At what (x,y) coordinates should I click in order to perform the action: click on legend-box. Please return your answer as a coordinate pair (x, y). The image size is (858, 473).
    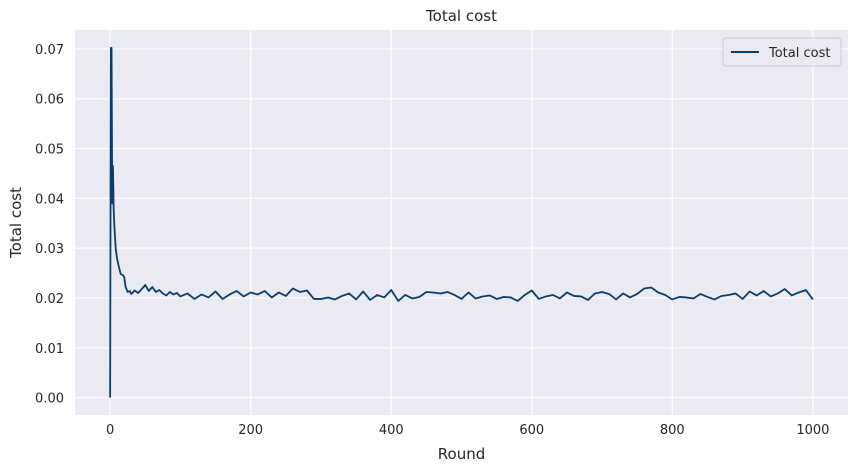
    Looking at the image, I should click on (782, 52).